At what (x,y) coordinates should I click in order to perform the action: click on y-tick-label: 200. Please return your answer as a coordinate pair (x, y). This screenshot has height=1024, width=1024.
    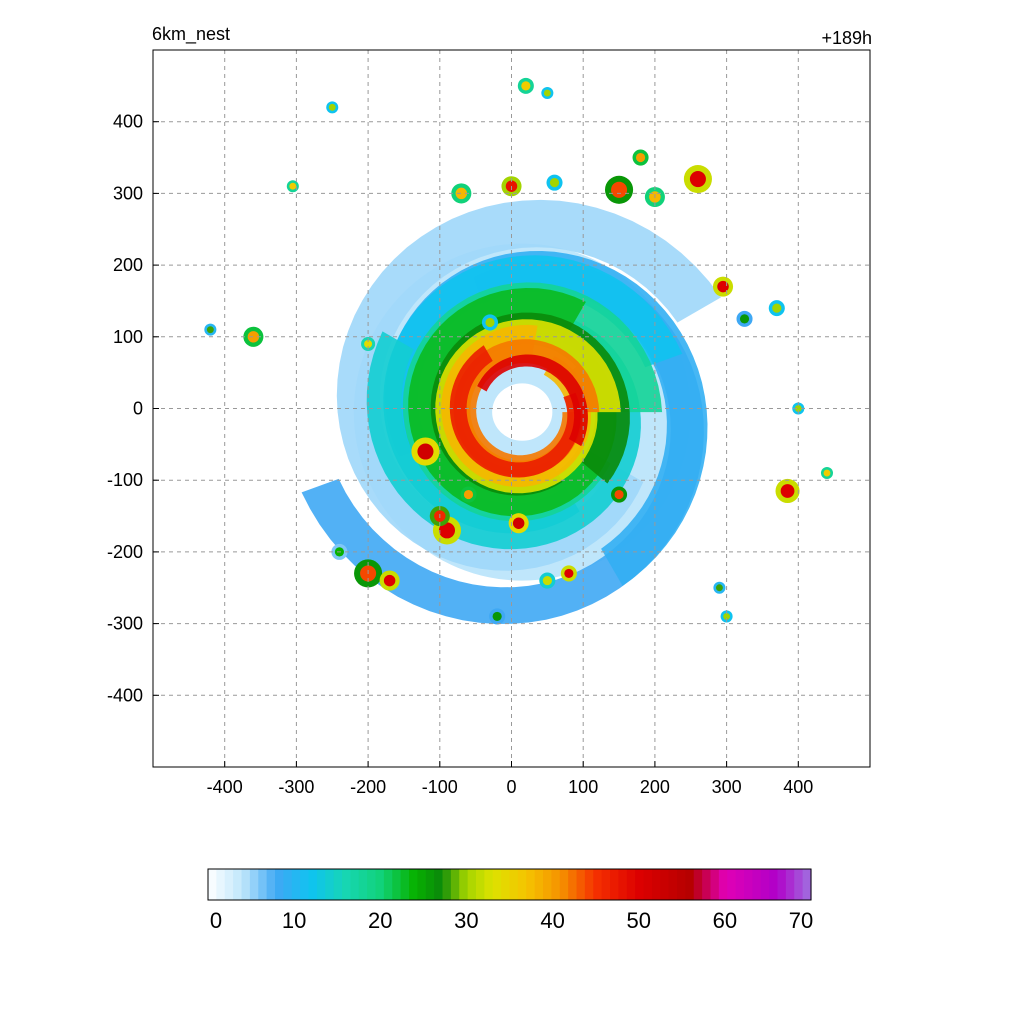
    Looking at the image, I should click on (128, 265).